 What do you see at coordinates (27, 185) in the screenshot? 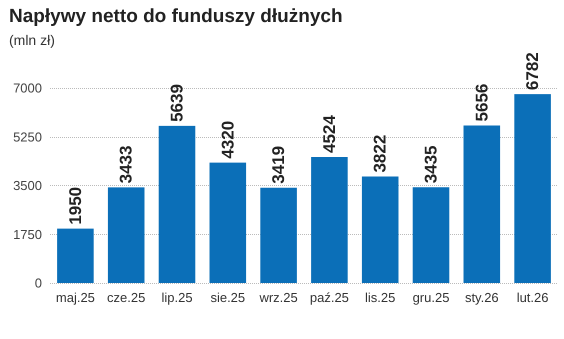
I see `y-tick-label: 3500` at bounding box center [27, 185].